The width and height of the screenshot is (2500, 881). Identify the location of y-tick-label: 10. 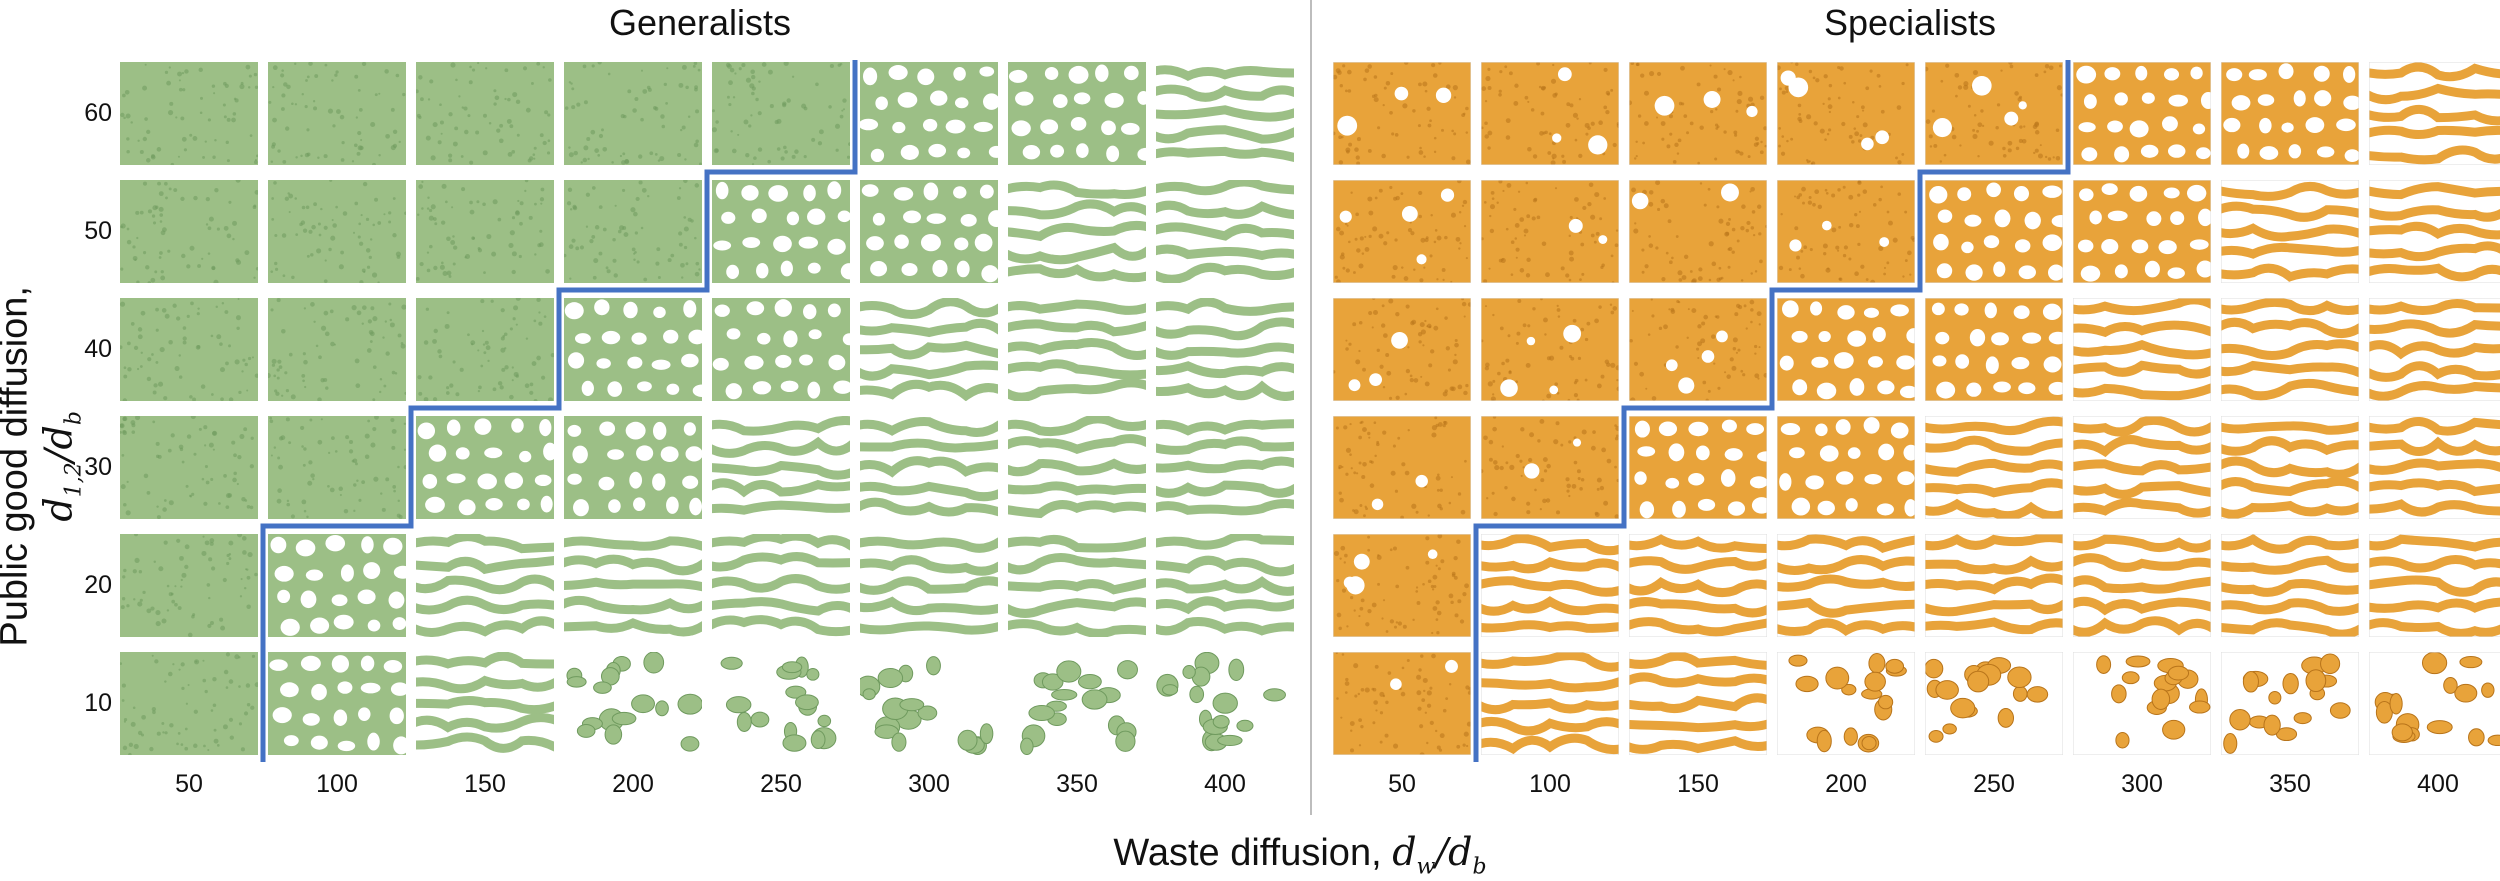
(98, 702).